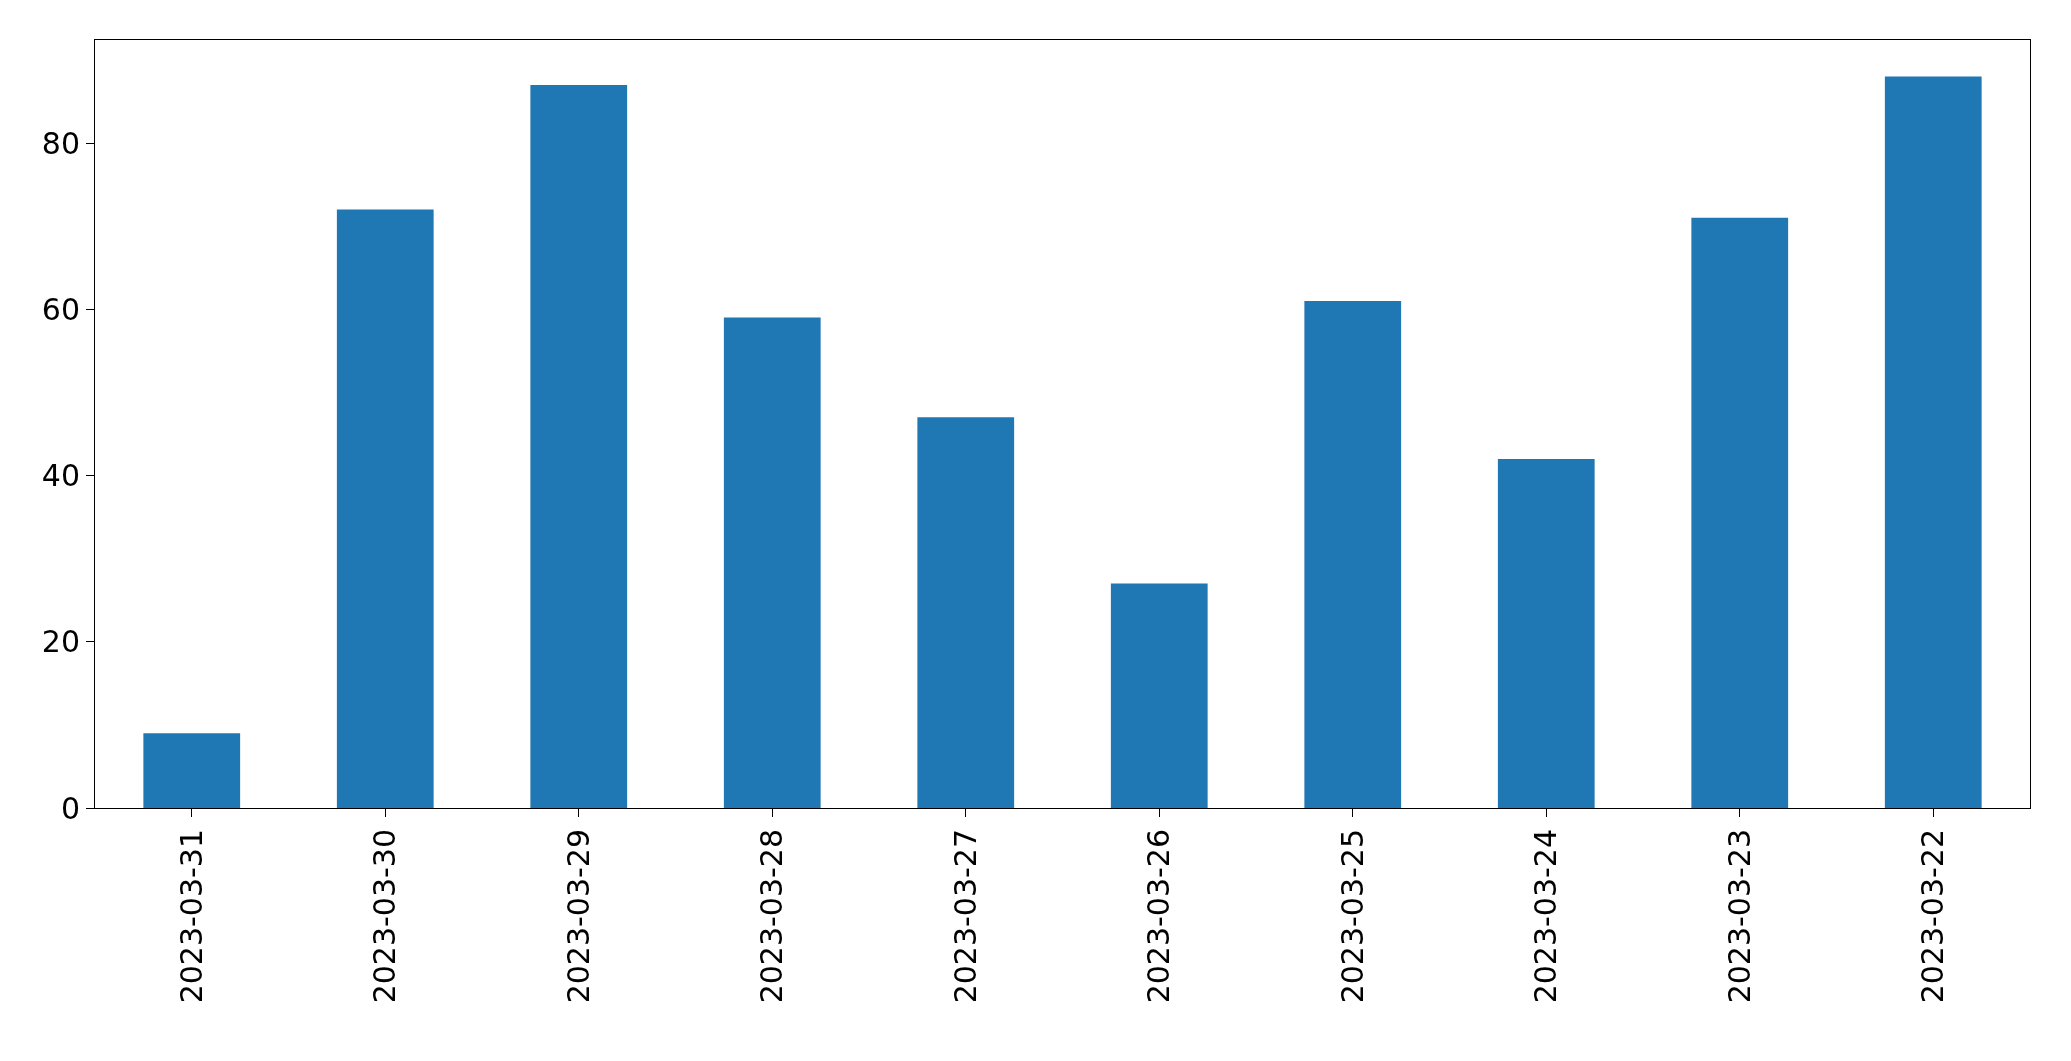 This screenshot has width=2071, height=1061. I want to click on x-tick-label: 2023-03-31, so click(191, 916).